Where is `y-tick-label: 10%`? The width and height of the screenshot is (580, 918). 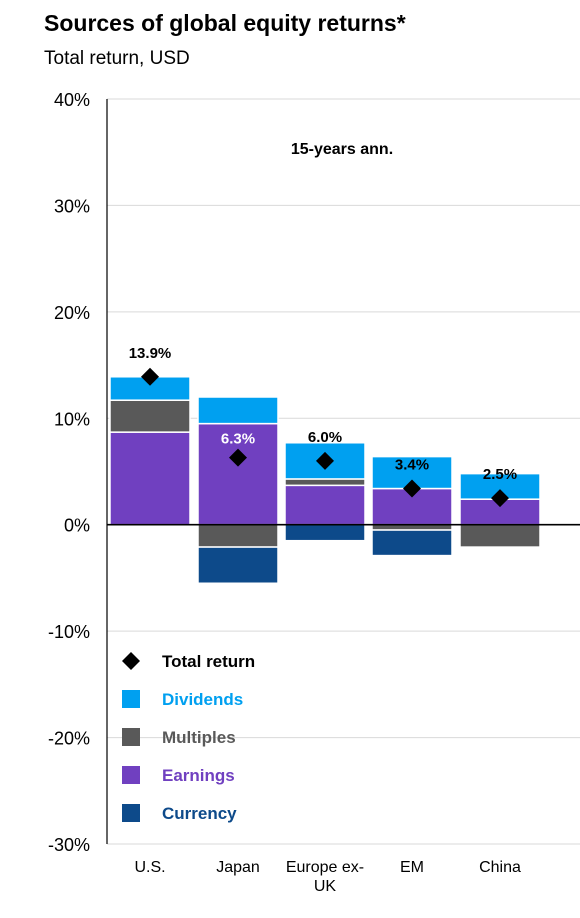 y-tick-label: 10% is located at coordinates (72, 419).